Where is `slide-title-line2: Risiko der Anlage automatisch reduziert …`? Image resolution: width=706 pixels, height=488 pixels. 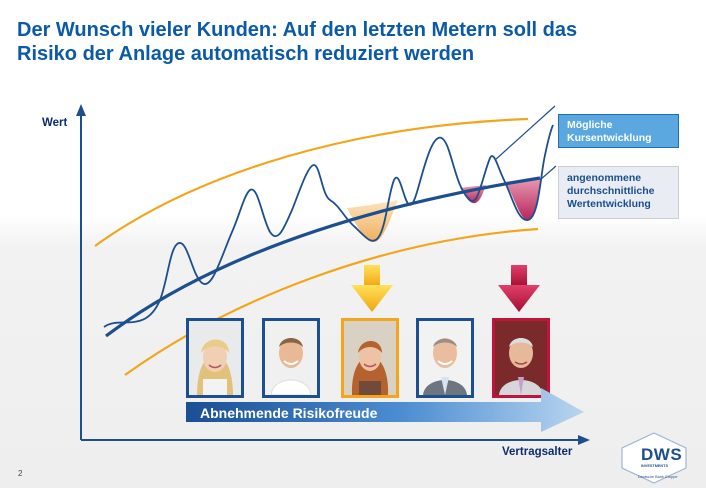 slide-title-line2: Risiko der Anlage automatisch reduziert … is located at coordinates (246, 54).